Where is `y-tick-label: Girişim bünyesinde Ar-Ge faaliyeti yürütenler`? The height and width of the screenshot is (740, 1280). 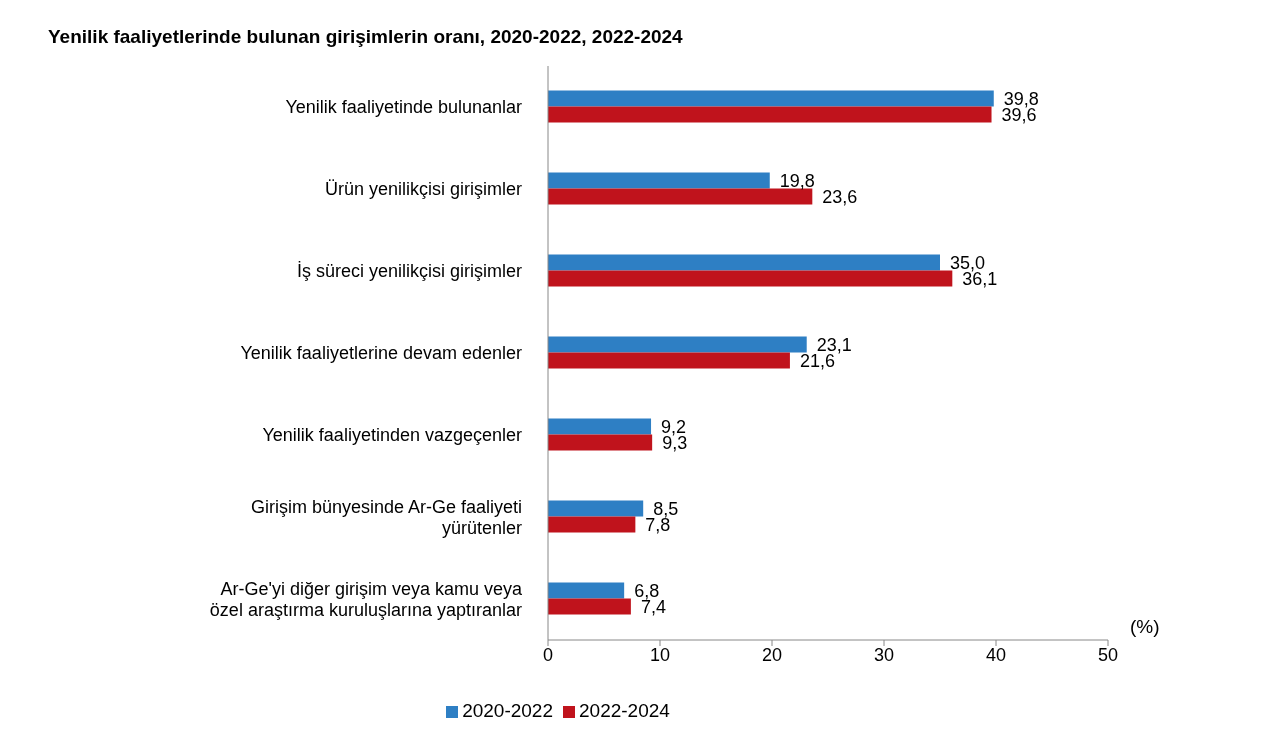 y-tick-label: Girişim bünyesinde Ar-Ge faaliyeti yürütenler is located at coordinates (386, 517).